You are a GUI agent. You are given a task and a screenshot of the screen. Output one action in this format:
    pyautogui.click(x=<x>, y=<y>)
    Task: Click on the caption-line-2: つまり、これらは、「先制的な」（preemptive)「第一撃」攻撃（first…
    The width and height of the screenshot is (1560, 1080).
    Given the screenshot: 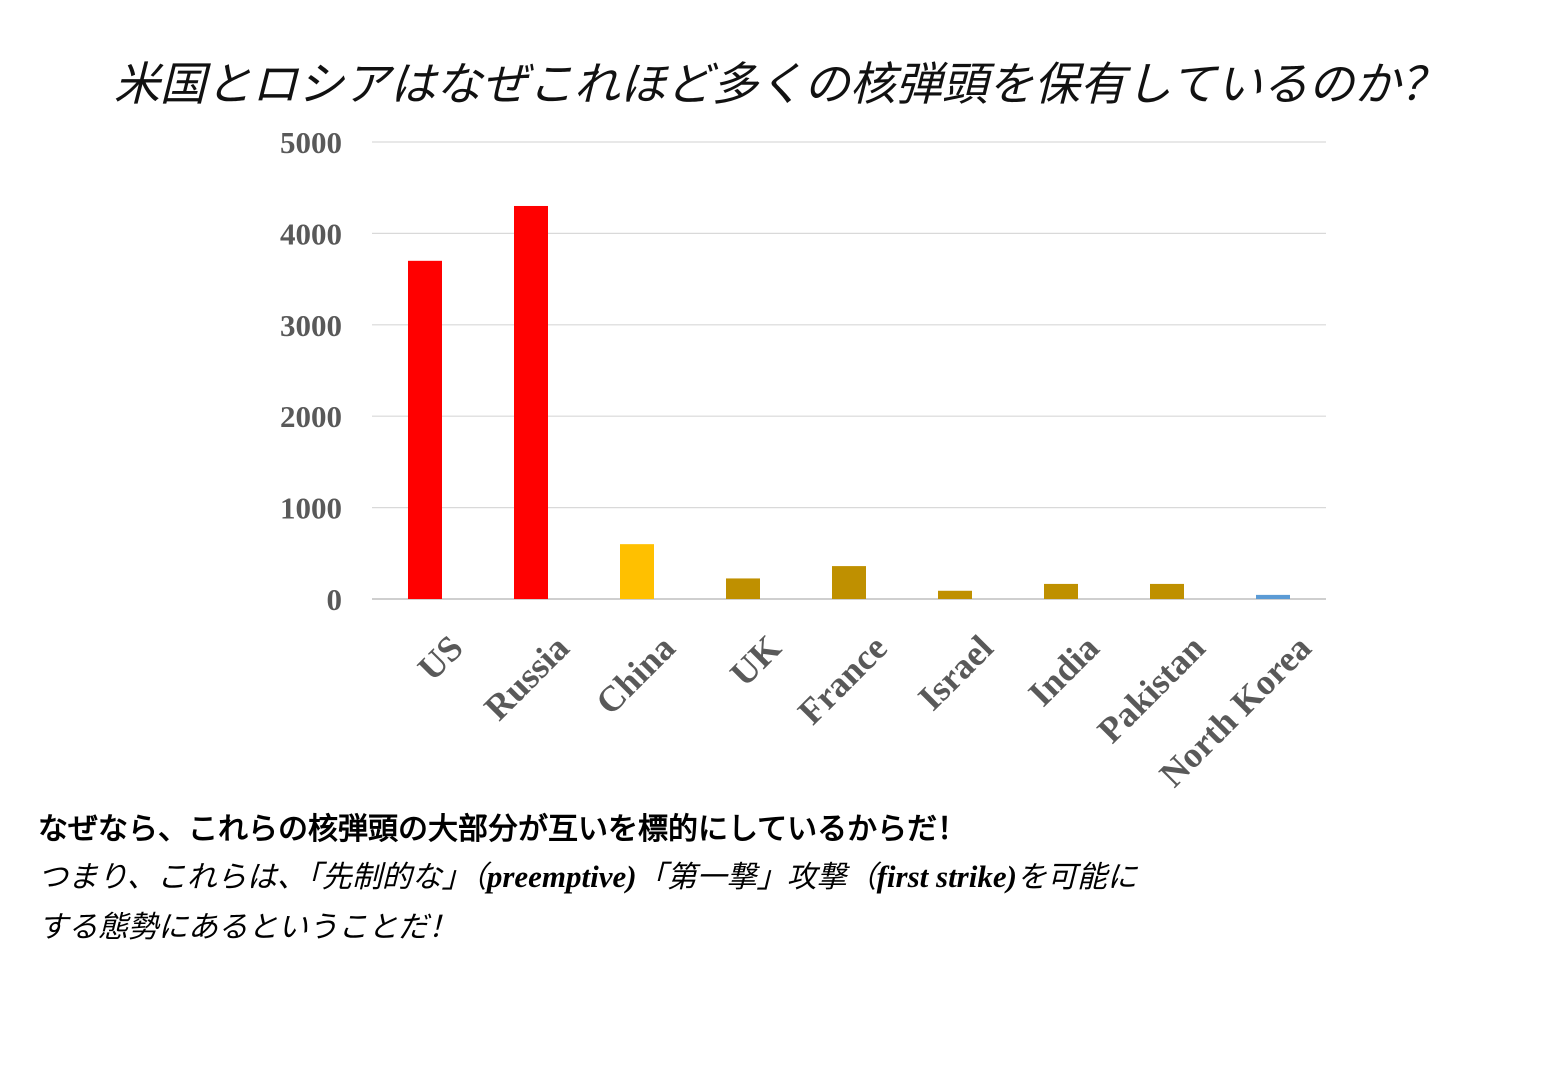 What is the action you would take?
    pyautogui.click(x=788, y=877)
    